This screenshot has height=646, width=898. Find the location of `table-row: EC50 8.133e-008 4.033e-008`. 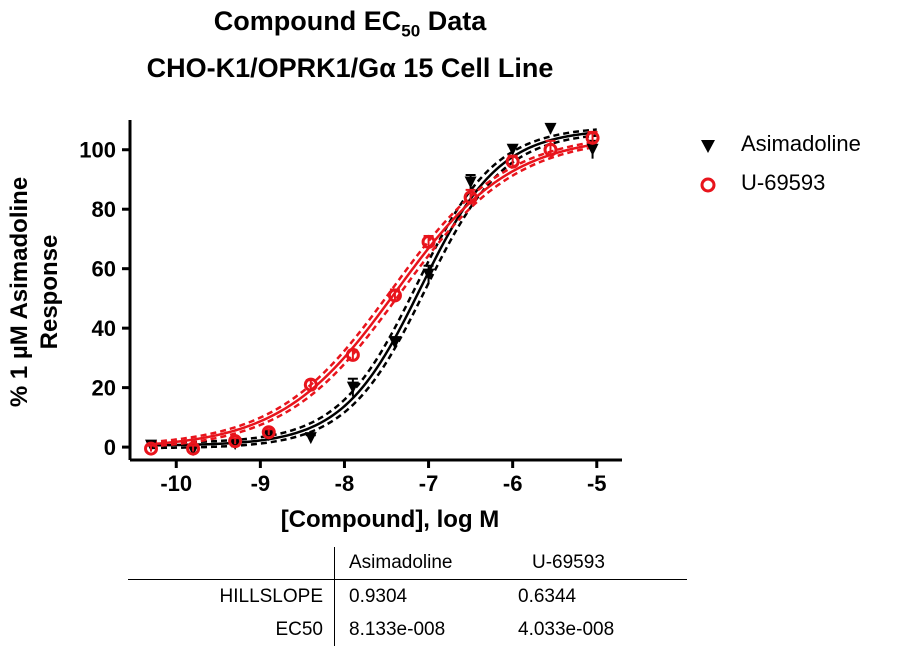

table-row: EC50 8.133e-008 4.033e-008 is located at coordinates (407, 629).